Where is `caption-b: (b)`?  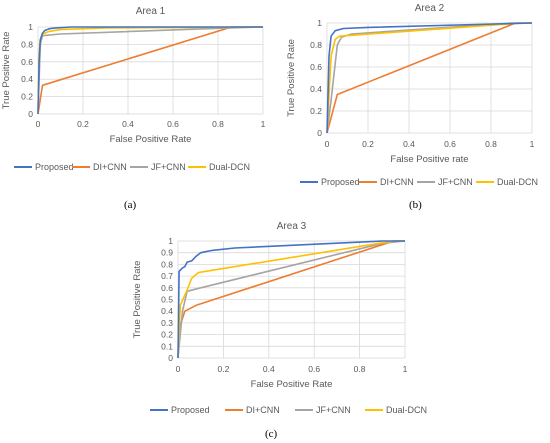 caption-b: (b) is located at coordinates (415, 205).